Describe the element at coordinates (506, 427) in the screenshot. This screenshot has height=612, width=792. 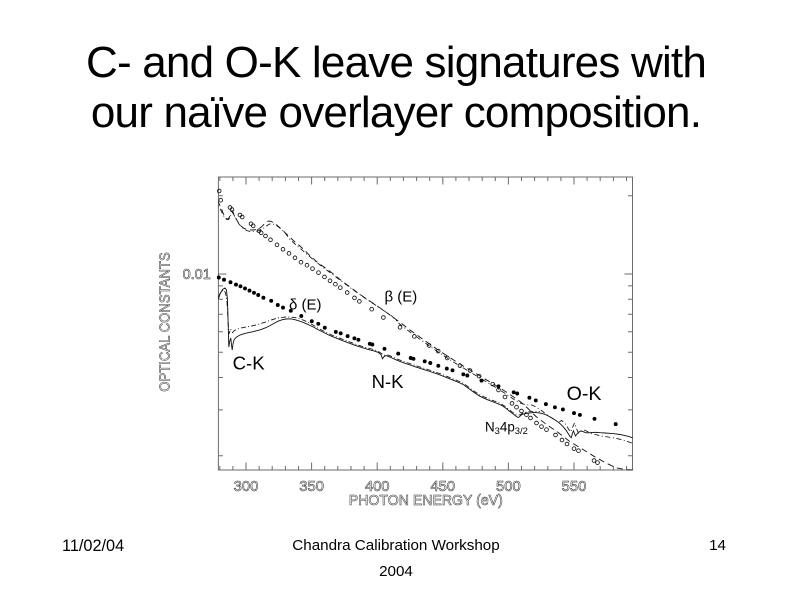
I see `svg-text: N34p3/2` at that location.